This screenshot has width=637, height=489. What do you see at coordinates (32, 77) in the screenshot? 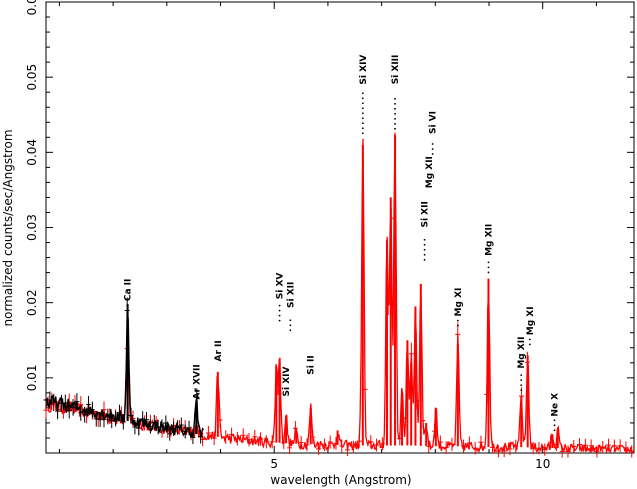
I see `y-tick-label: 0.05` at bounding box center [32, 77].